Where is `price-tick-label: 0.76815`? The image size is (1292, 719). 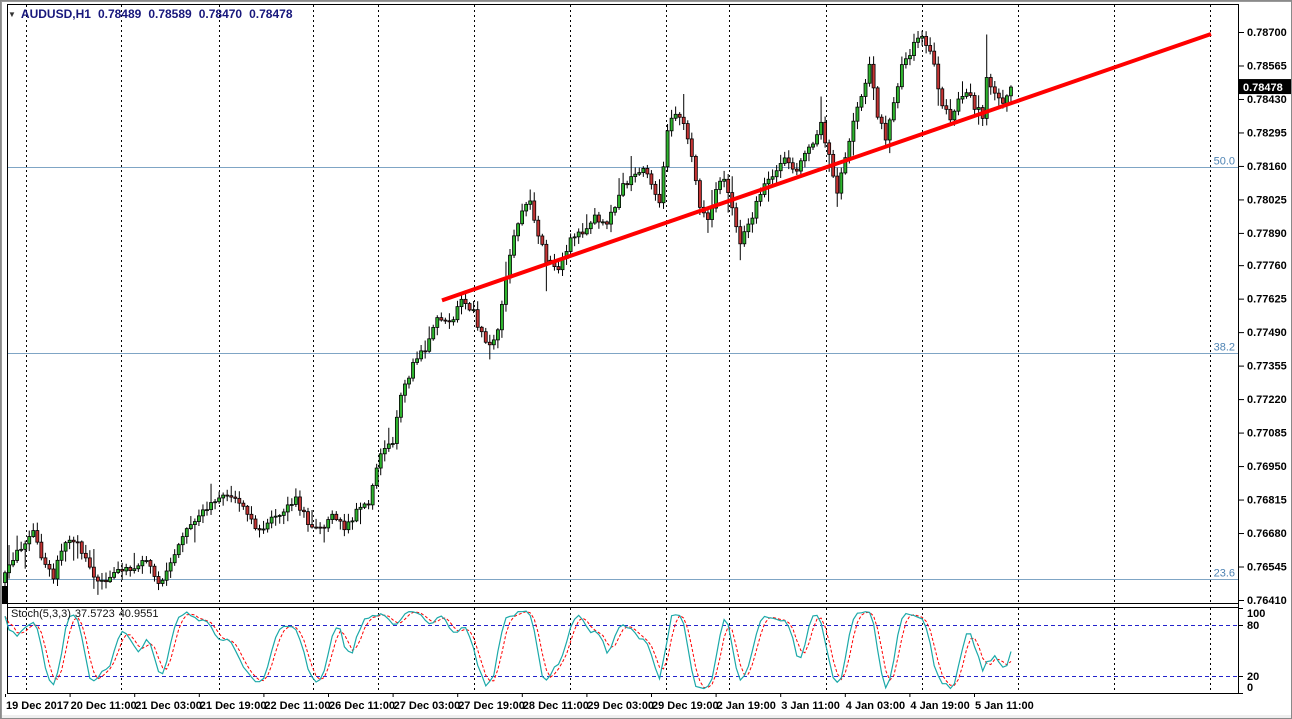
price-tick-label: 0.76815 is located at coordinates (1267, 501).